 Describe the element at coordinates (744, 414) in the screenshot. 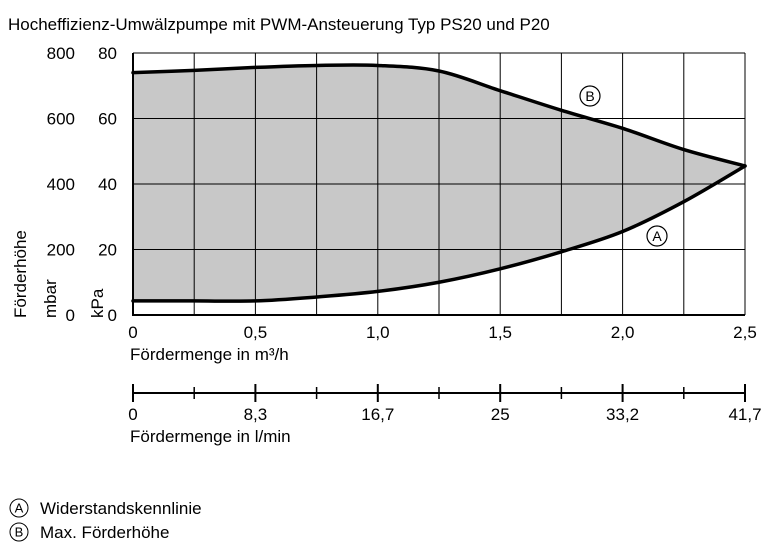

I see `x2-tick-label: 41,7` at that location.